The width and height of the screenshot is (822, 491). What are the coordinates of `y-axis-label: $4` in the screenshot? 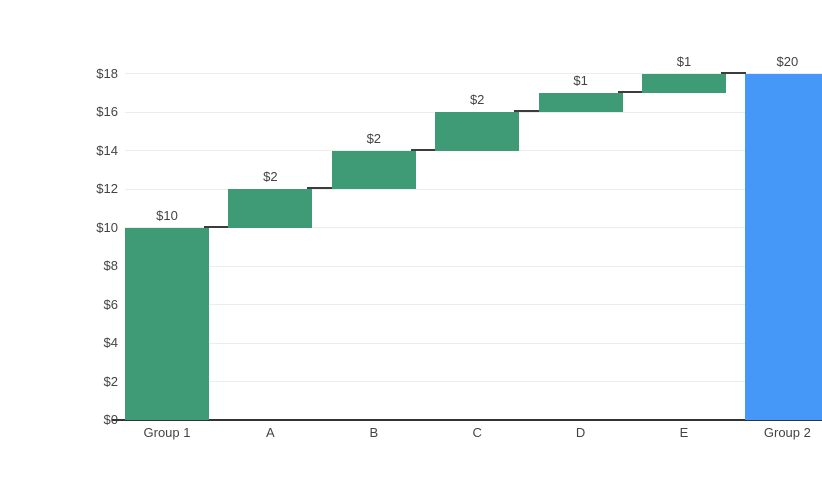 It's located at (110, 342).